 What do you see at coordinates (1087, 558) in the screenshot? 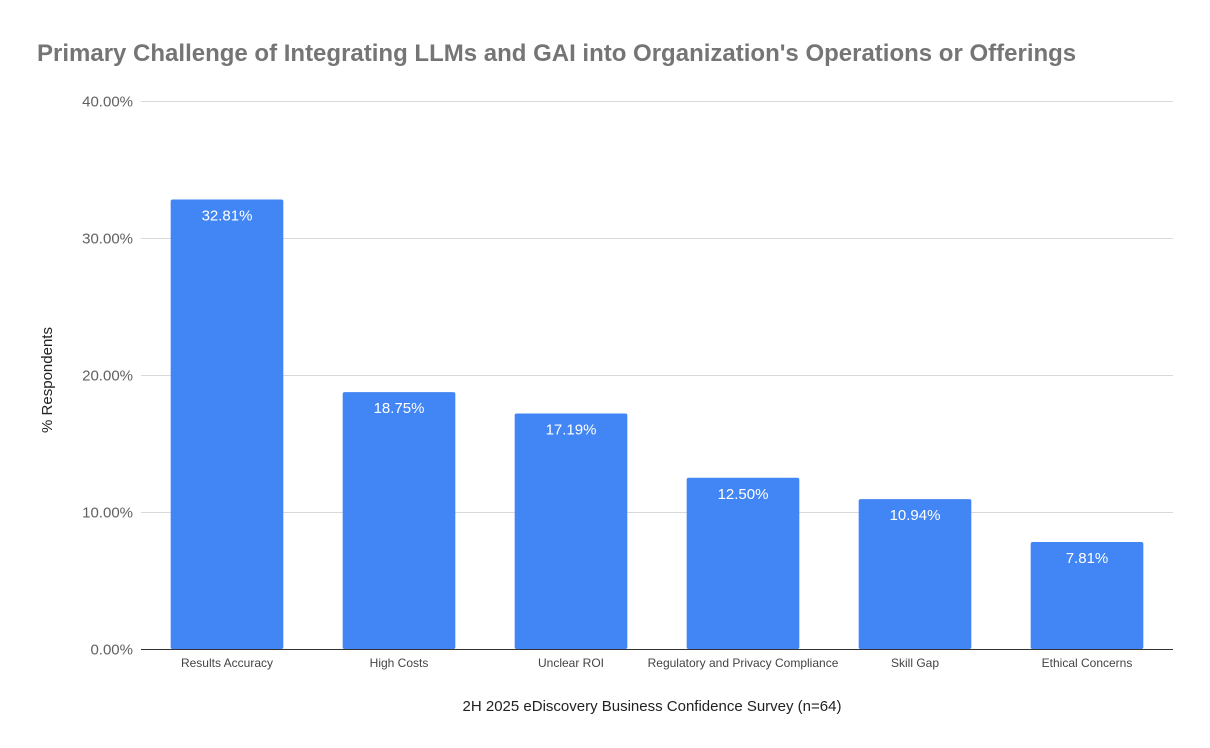
I see `bar-value-label: 7.81%` at bounding box center [1087, 558].